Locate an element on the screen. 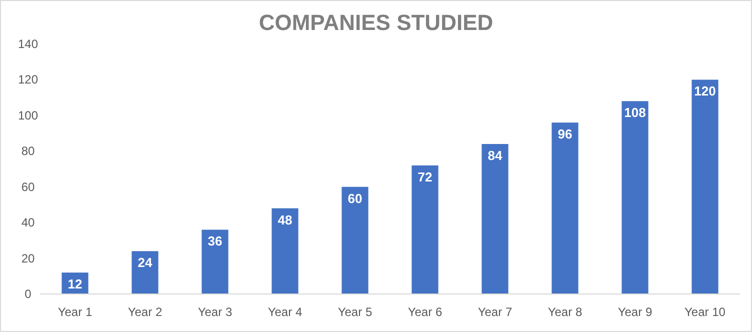 The height and width of the screenshot is (332, 752). x-tick-label: Year 3 is located at coordinates (215, 312).